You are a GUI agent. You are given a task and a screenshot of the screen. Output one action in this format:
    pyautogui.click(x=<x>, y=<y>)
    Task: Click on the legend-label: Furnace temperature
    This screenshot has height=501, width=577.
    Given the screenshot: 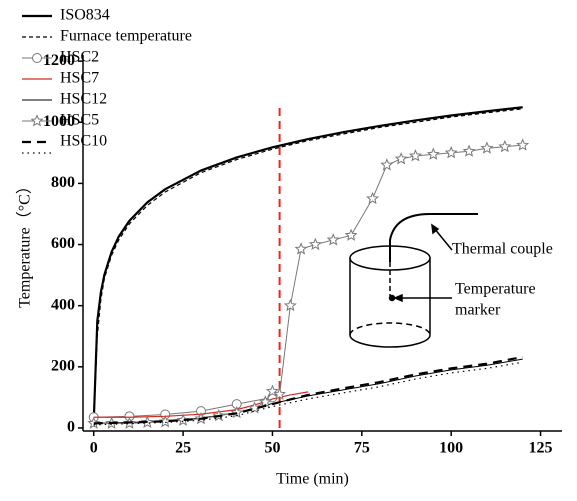 What is the action you would take?
    pyautogui.click(x=126, y=36)
    